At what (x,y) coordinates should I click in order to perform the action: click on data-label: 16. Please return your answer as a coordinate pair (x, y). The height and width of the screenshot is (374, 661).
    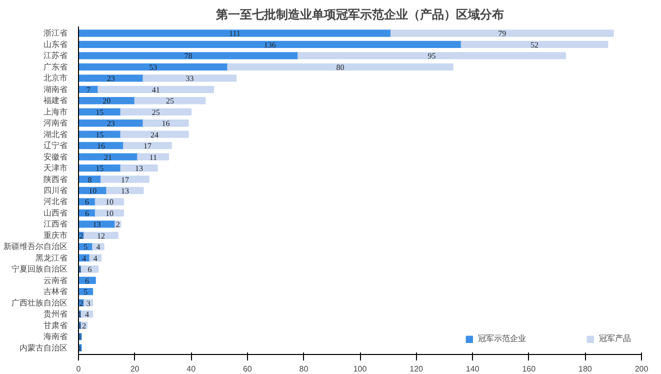
    Looking at the image, I should click on (166, 123).